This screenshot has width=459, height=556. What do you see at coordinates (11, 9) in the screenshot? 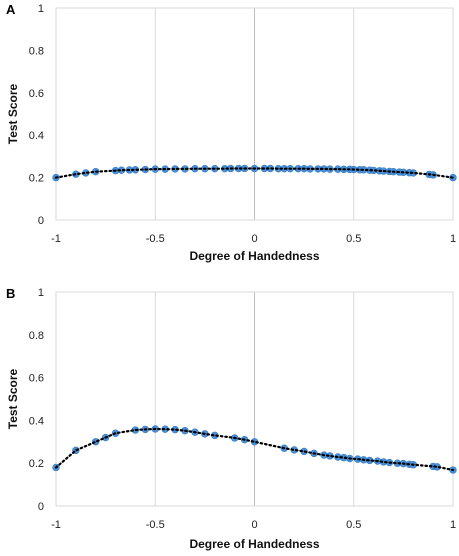
I see `panel-label: A` at bounding box center [11, 9].